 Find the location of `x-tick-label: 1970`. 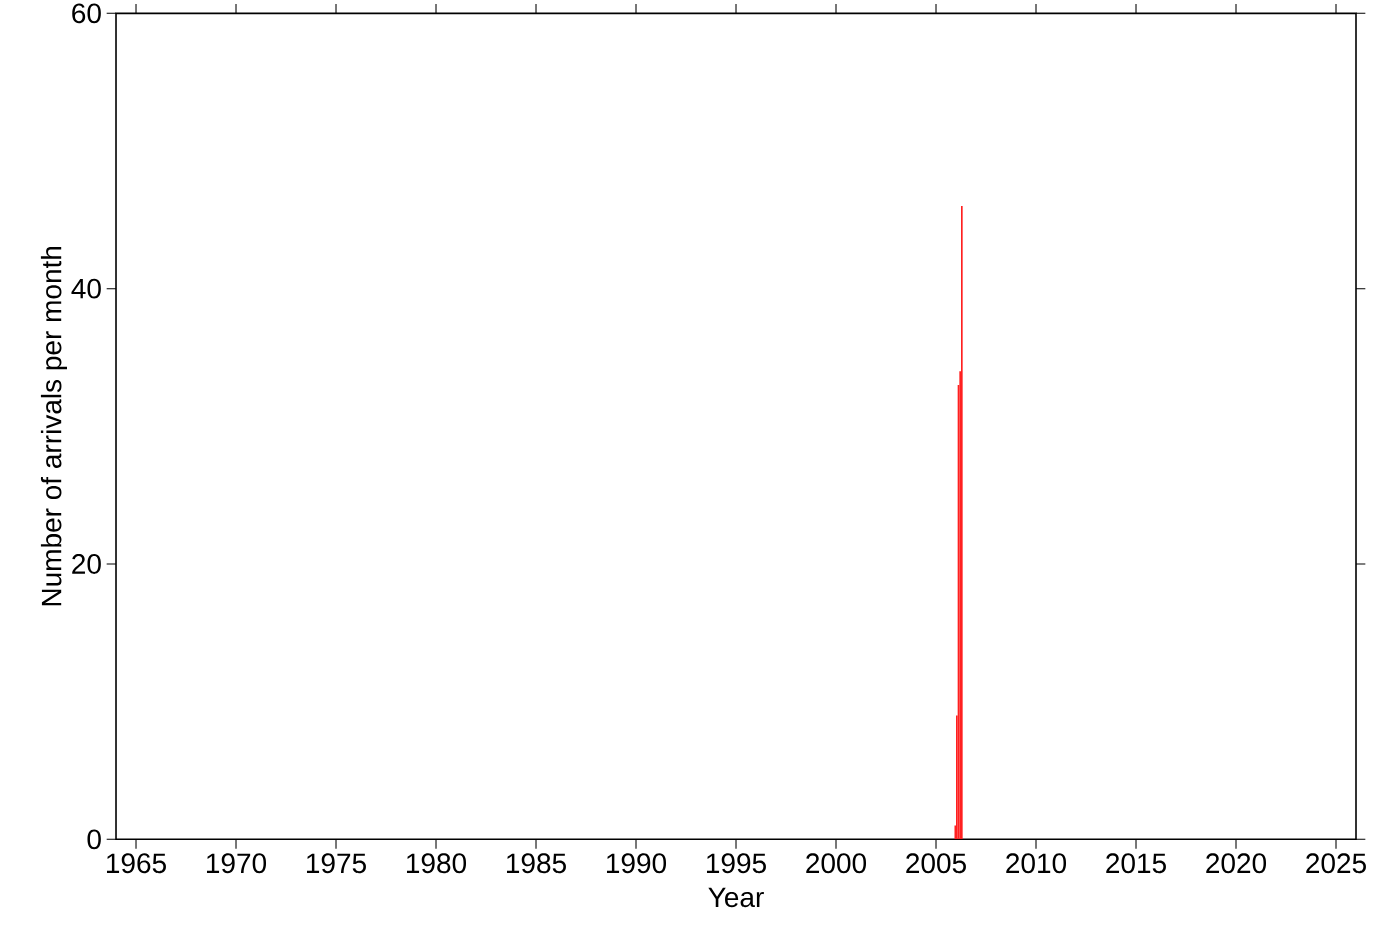

x-tick-label: 1970 is located at coordinates (237, 863).